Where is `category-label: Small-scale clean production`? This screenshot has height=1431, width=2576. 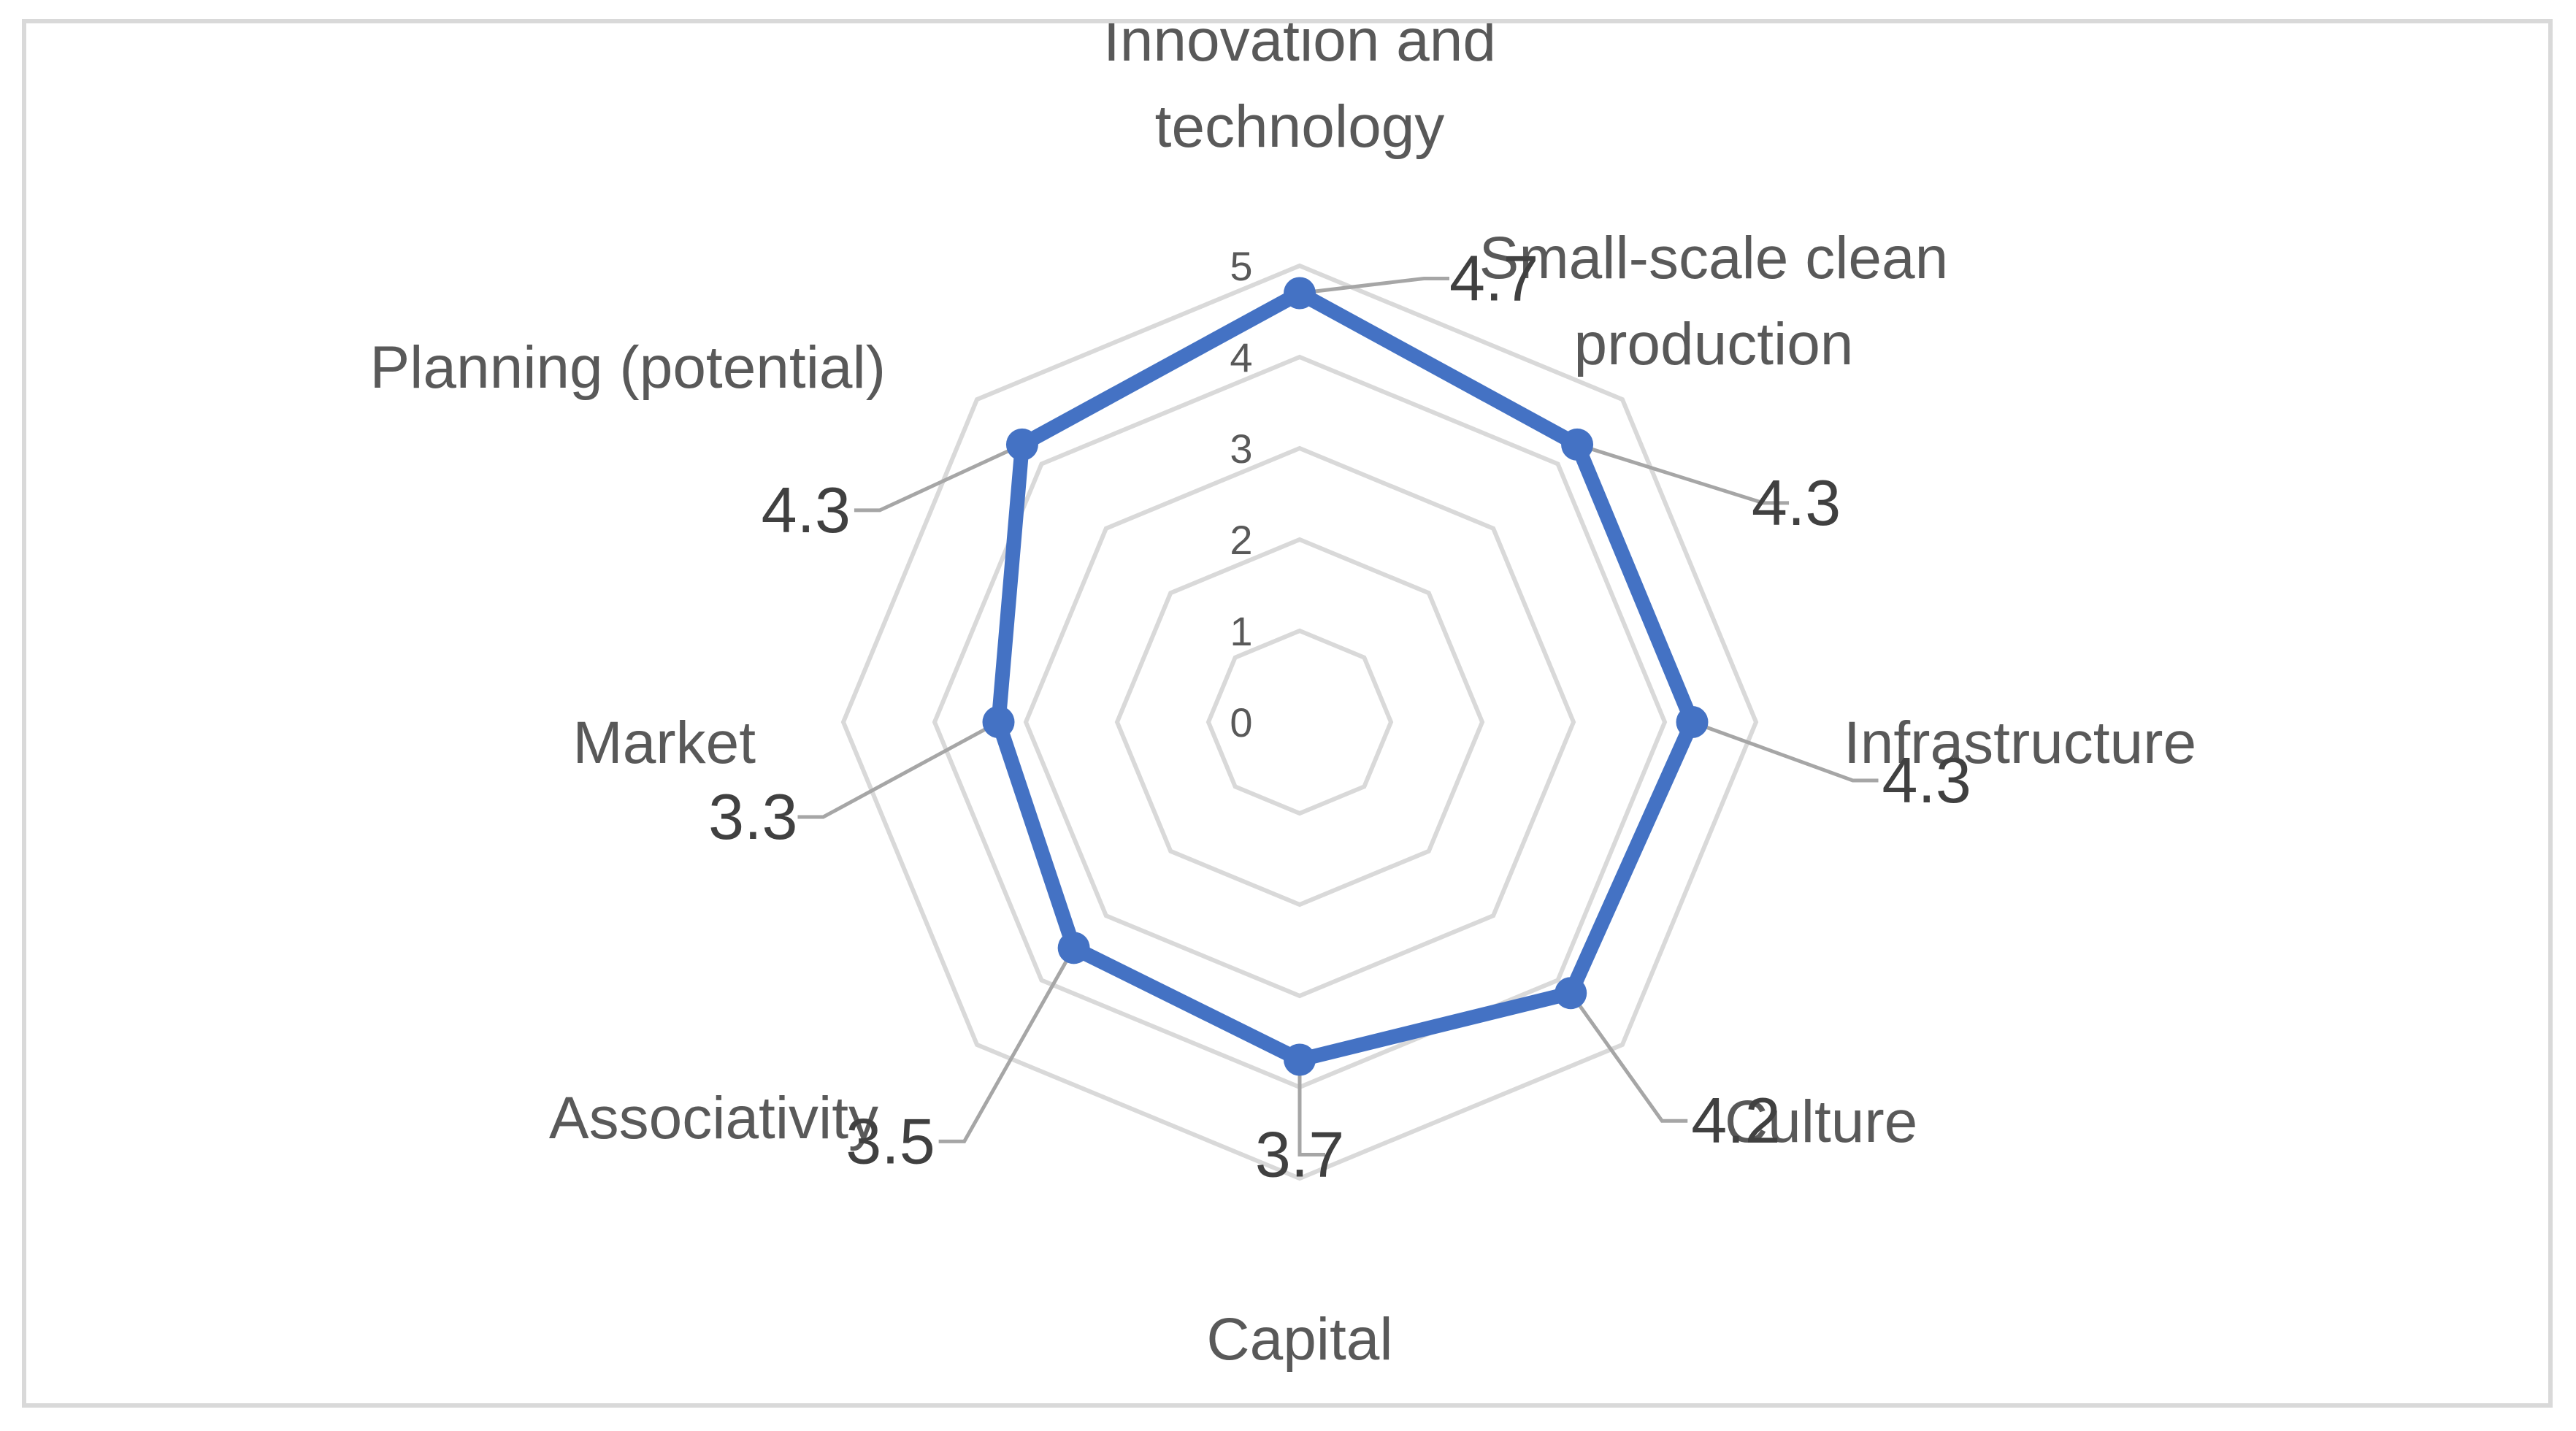
category-label: Small-scale clean production is located at coordinates (1714, 301).